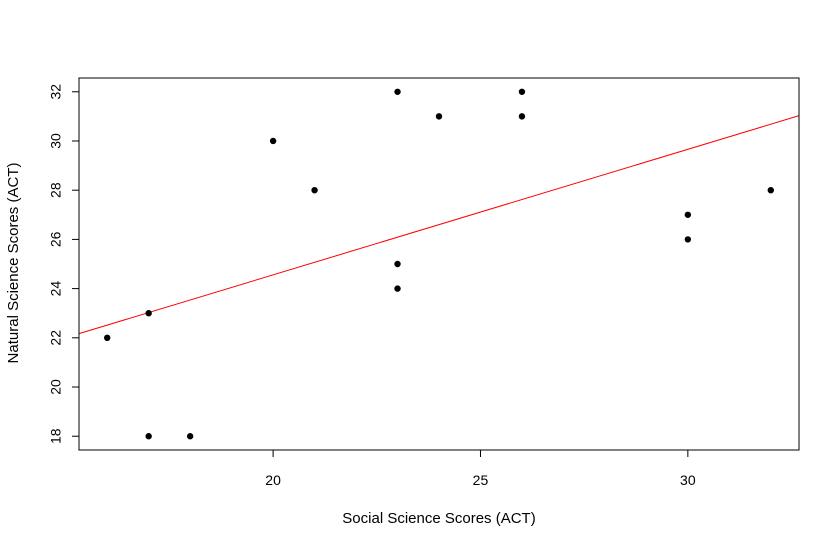 The height and width of the screenshot is (548, 840). Describe the element at coordinates (688, 480) in the screenshot. I see `x-tick-label: 30` at that location.